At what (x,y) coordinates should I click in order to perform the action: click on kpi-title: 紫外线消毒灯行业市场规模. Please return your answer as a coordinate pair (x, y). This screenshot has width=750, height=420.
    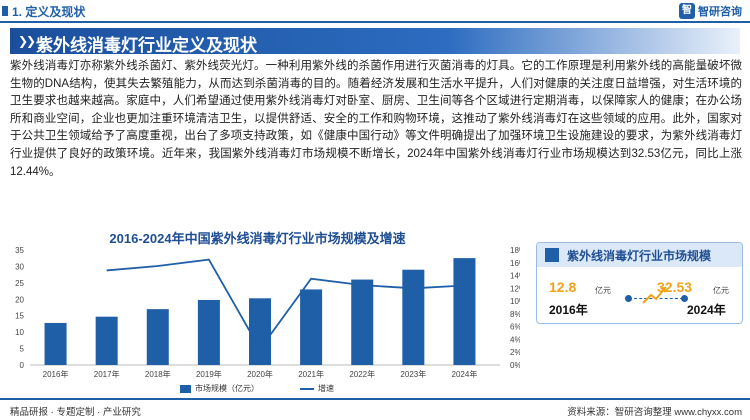
    Looking at the image, I should click on (639, 256).